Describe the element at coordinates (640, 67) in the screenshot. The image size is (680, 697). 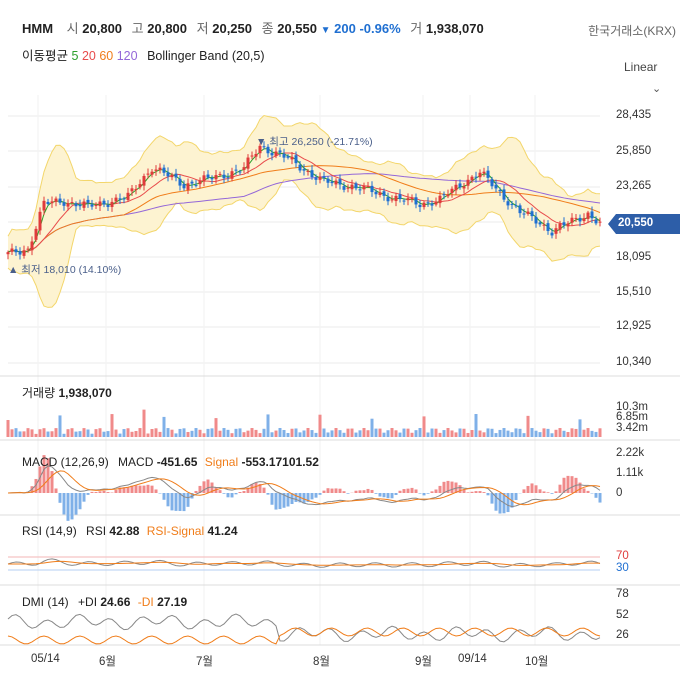
I see `scale-select: Linear` at that location.